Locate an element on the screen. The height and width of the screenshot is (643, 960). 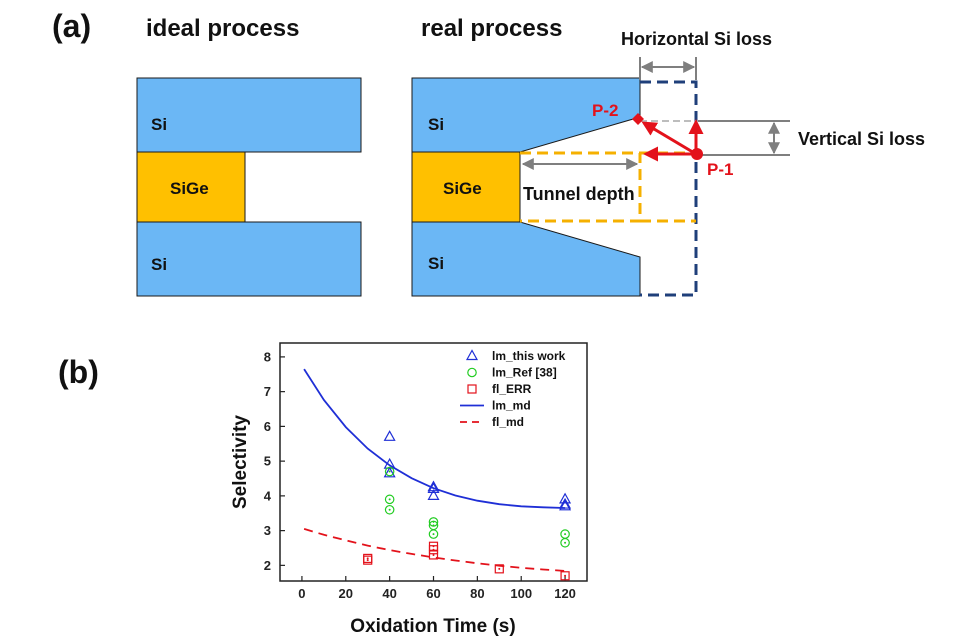
real-si-top-layer is located at coordinates (526, 115).